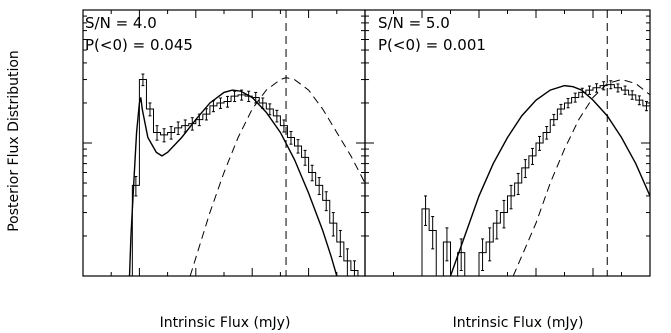  I want to click on sn-annotation-left: S/N = 4.0, so click(121, 23).